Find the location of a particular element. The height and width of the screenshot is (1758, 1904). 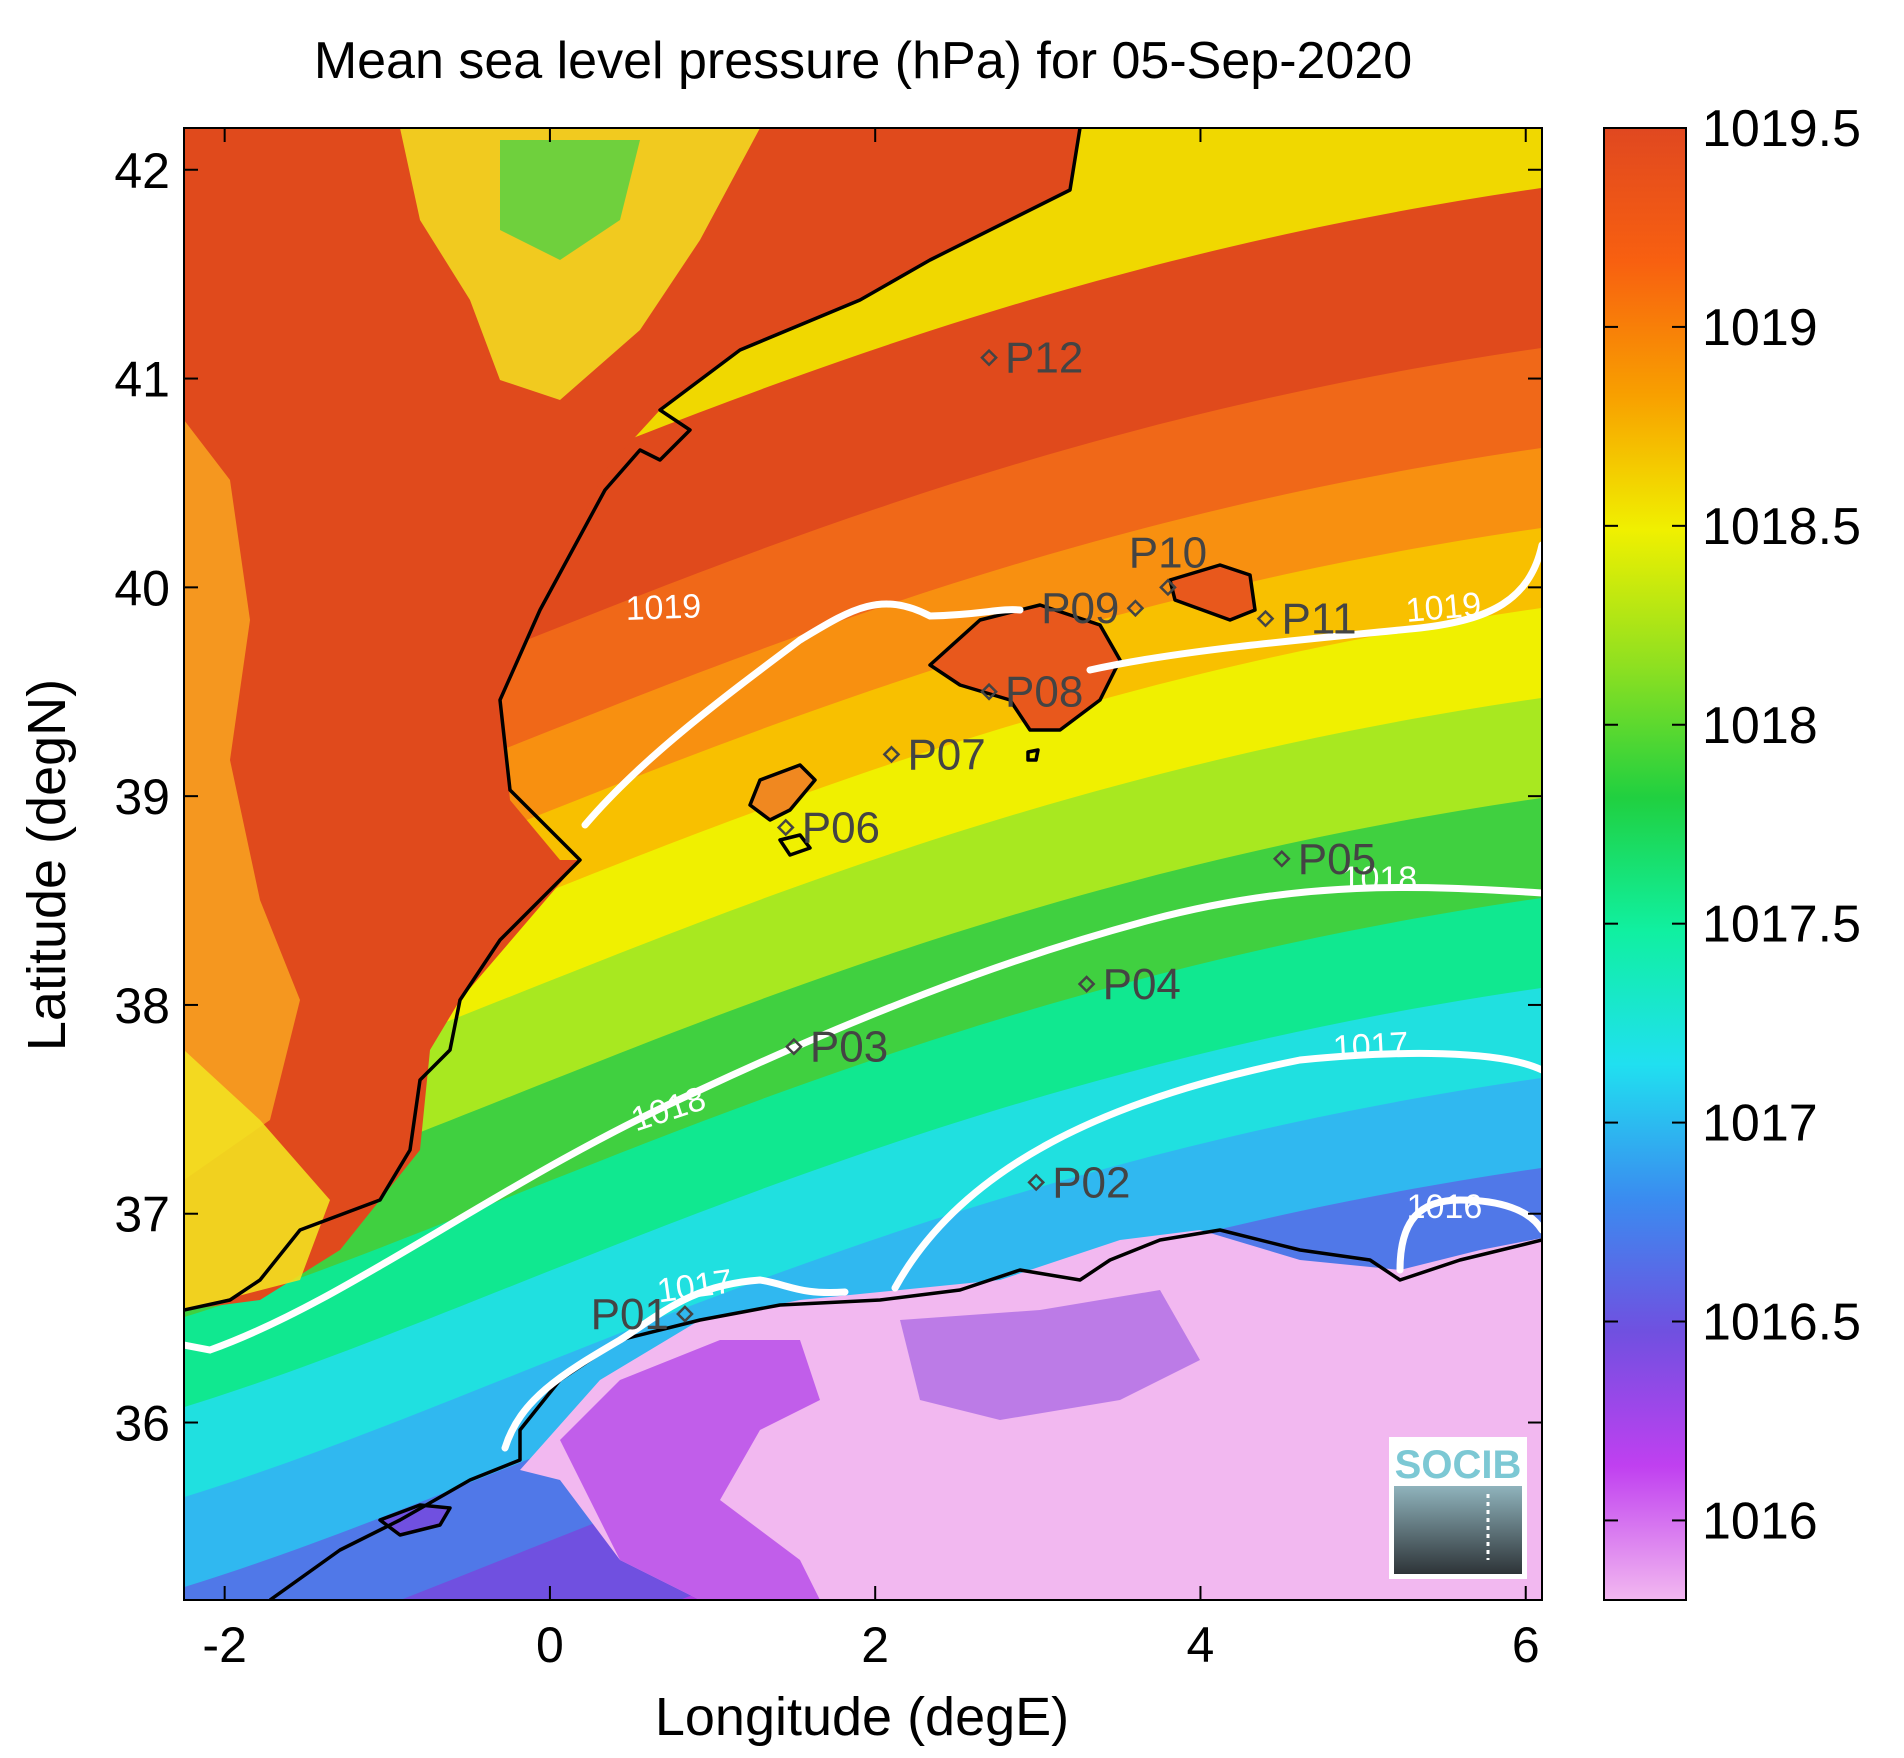

y-tick-label: 38 is located at coordinates (142, 1006).